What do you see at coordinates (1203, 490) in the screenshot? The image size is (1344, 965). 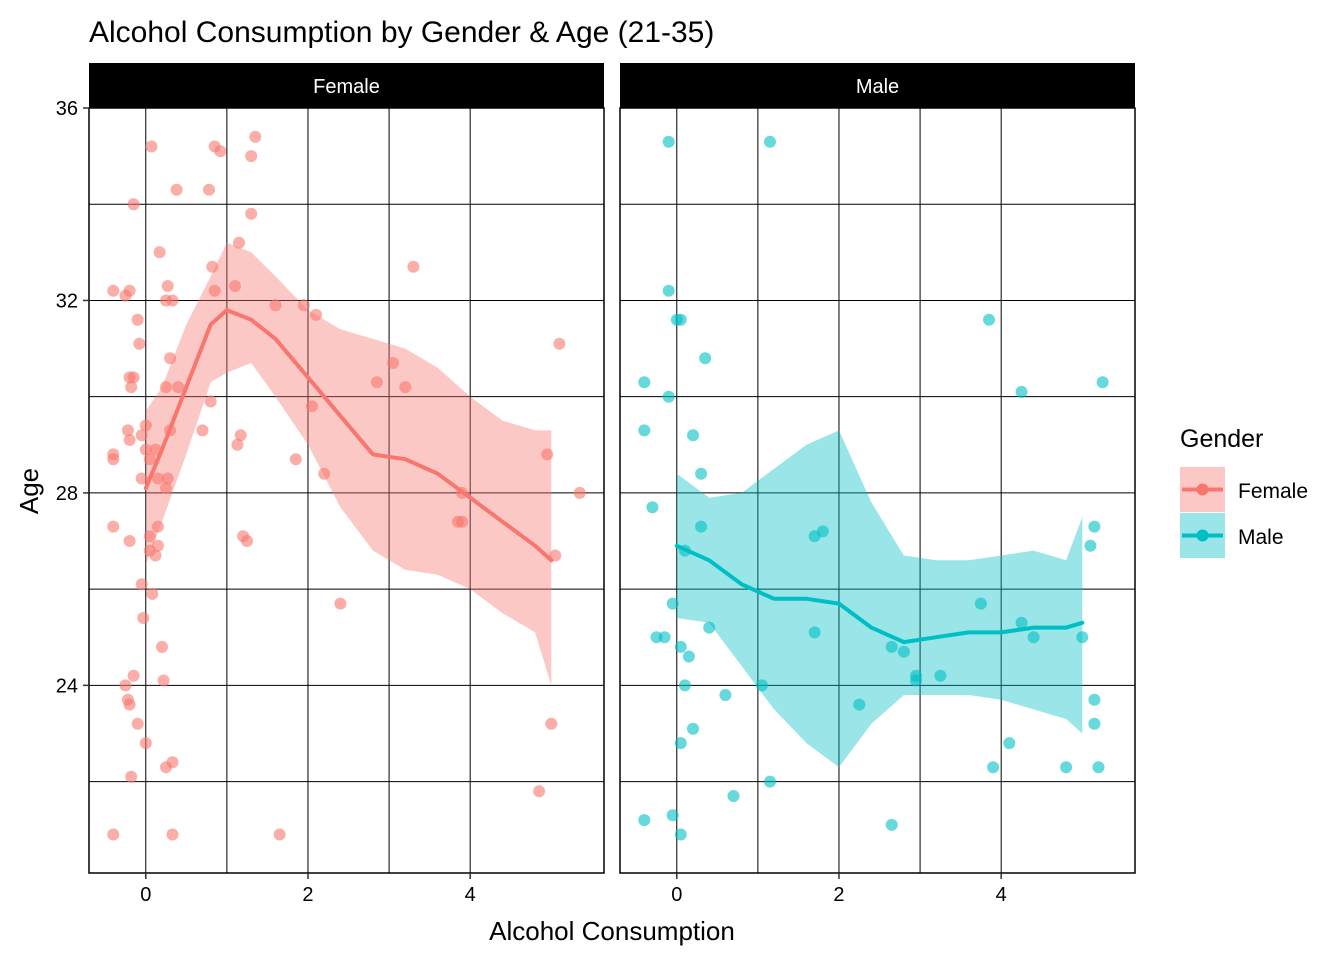 I see `legend-point-female` at bounding box center [1203, 490].